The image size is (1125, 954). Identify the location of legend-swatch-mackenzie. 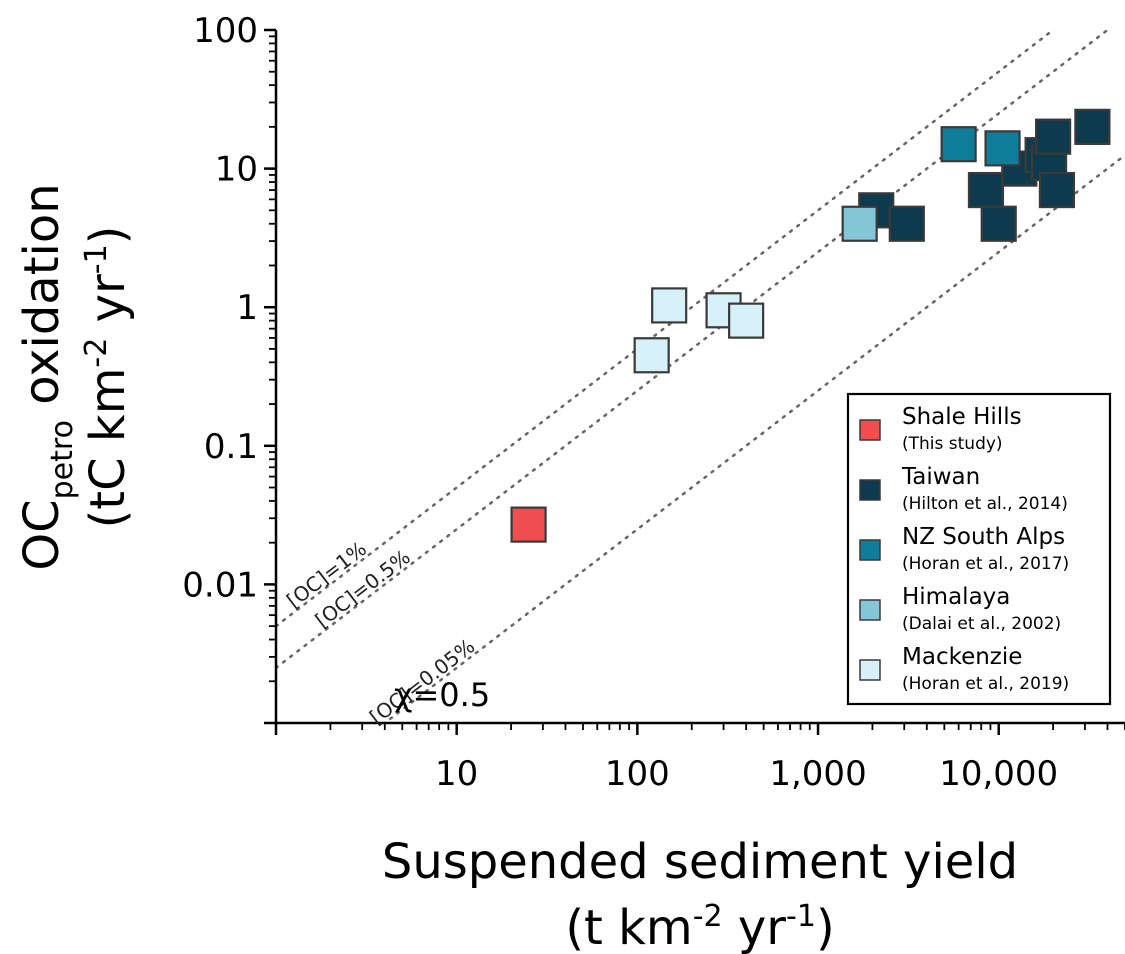
(870, 670).